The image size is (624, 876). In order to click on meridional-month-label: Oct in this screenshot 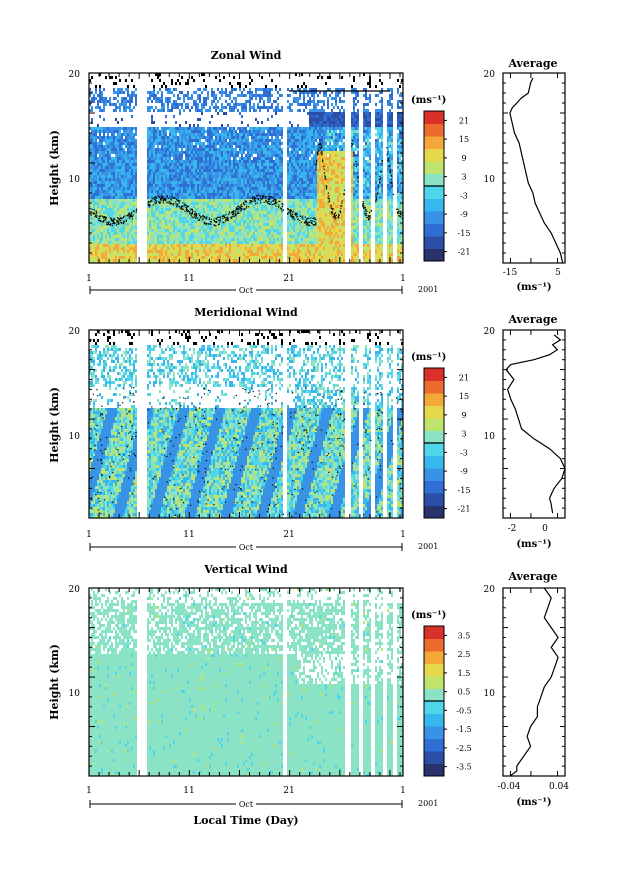, I will do `click(246, 547)`.